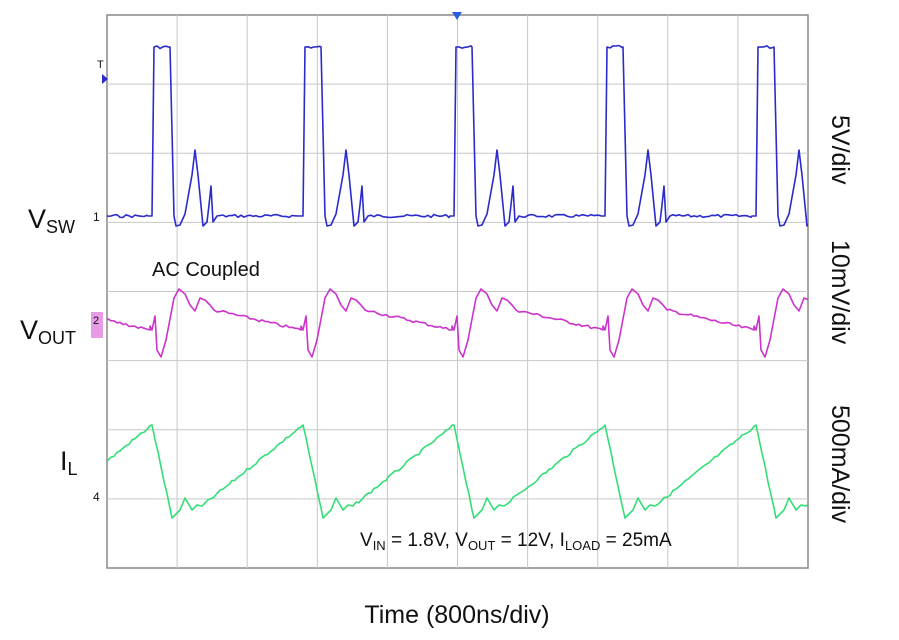 Image resolution: width=899 pixels, height=640 pixels. I want to click on trigger-level, so click(105, 79).